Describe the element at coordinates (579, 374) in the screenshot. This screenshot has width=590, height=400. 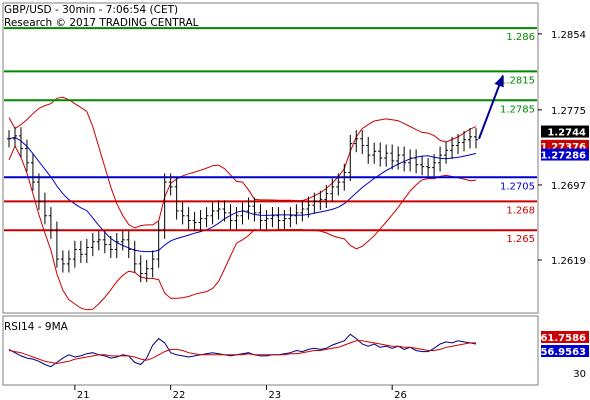
I see `rsi-y-label: 30` at that location.